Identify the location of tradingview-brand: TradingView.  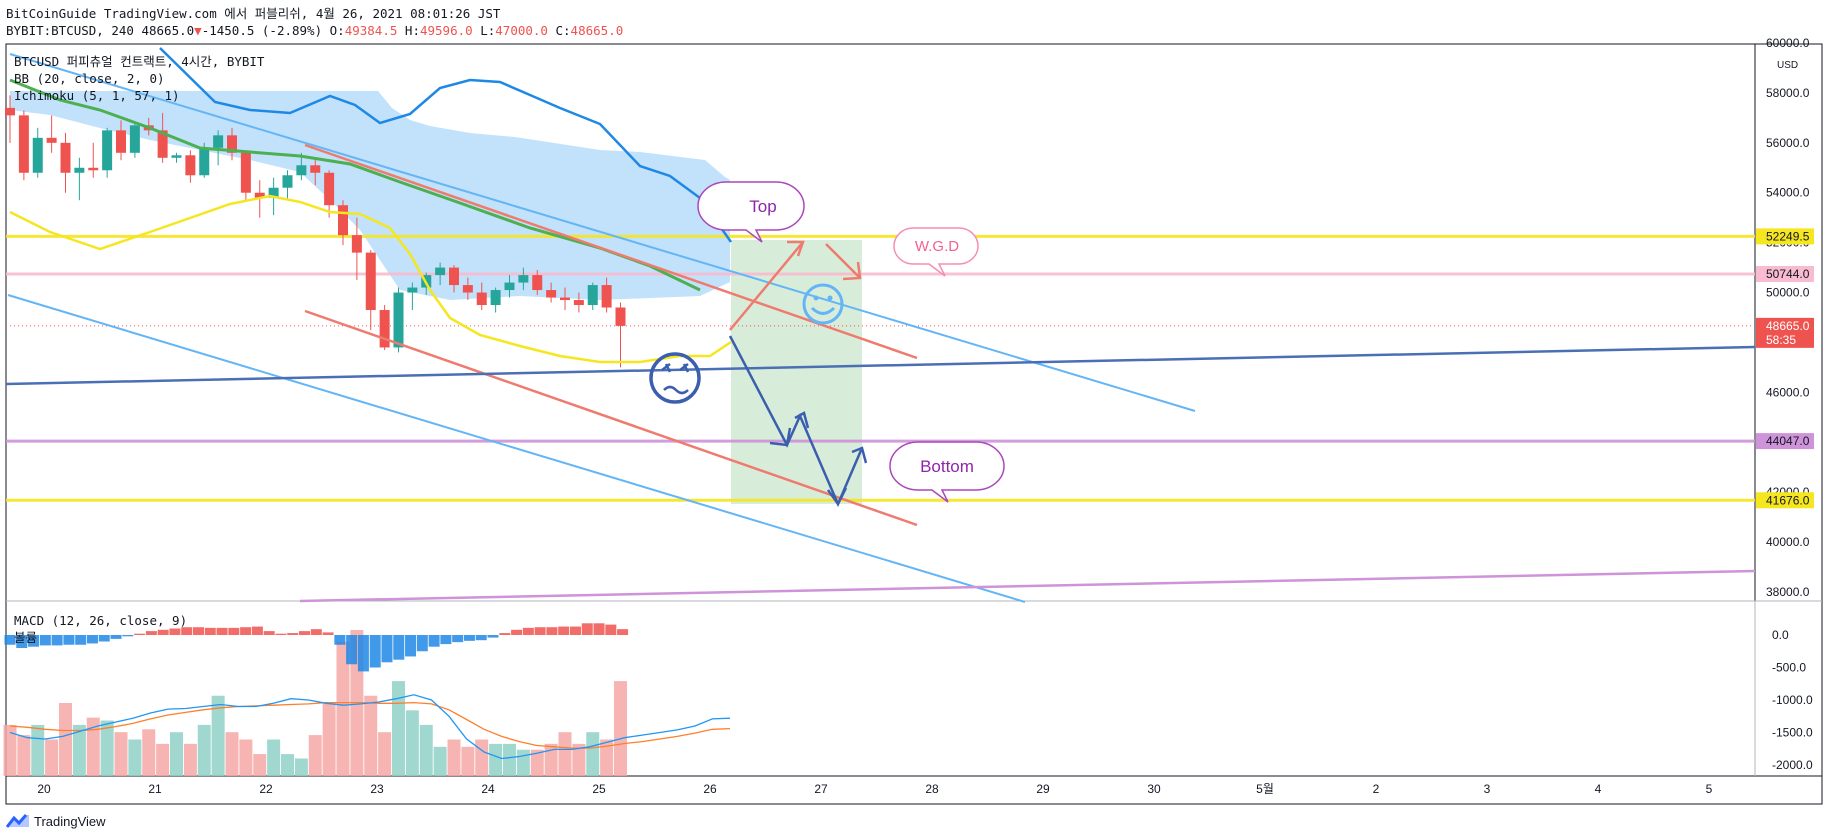
(56, 821).